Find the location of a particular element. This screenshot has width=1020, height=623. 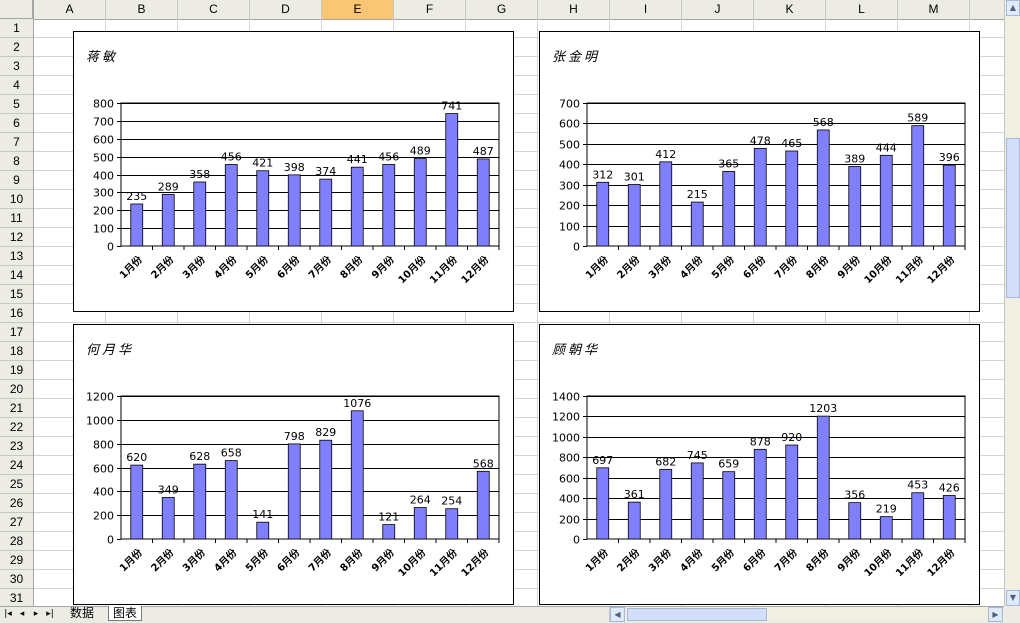

sheet-tab-chart: 图表 is located at coordinates (125, 613).